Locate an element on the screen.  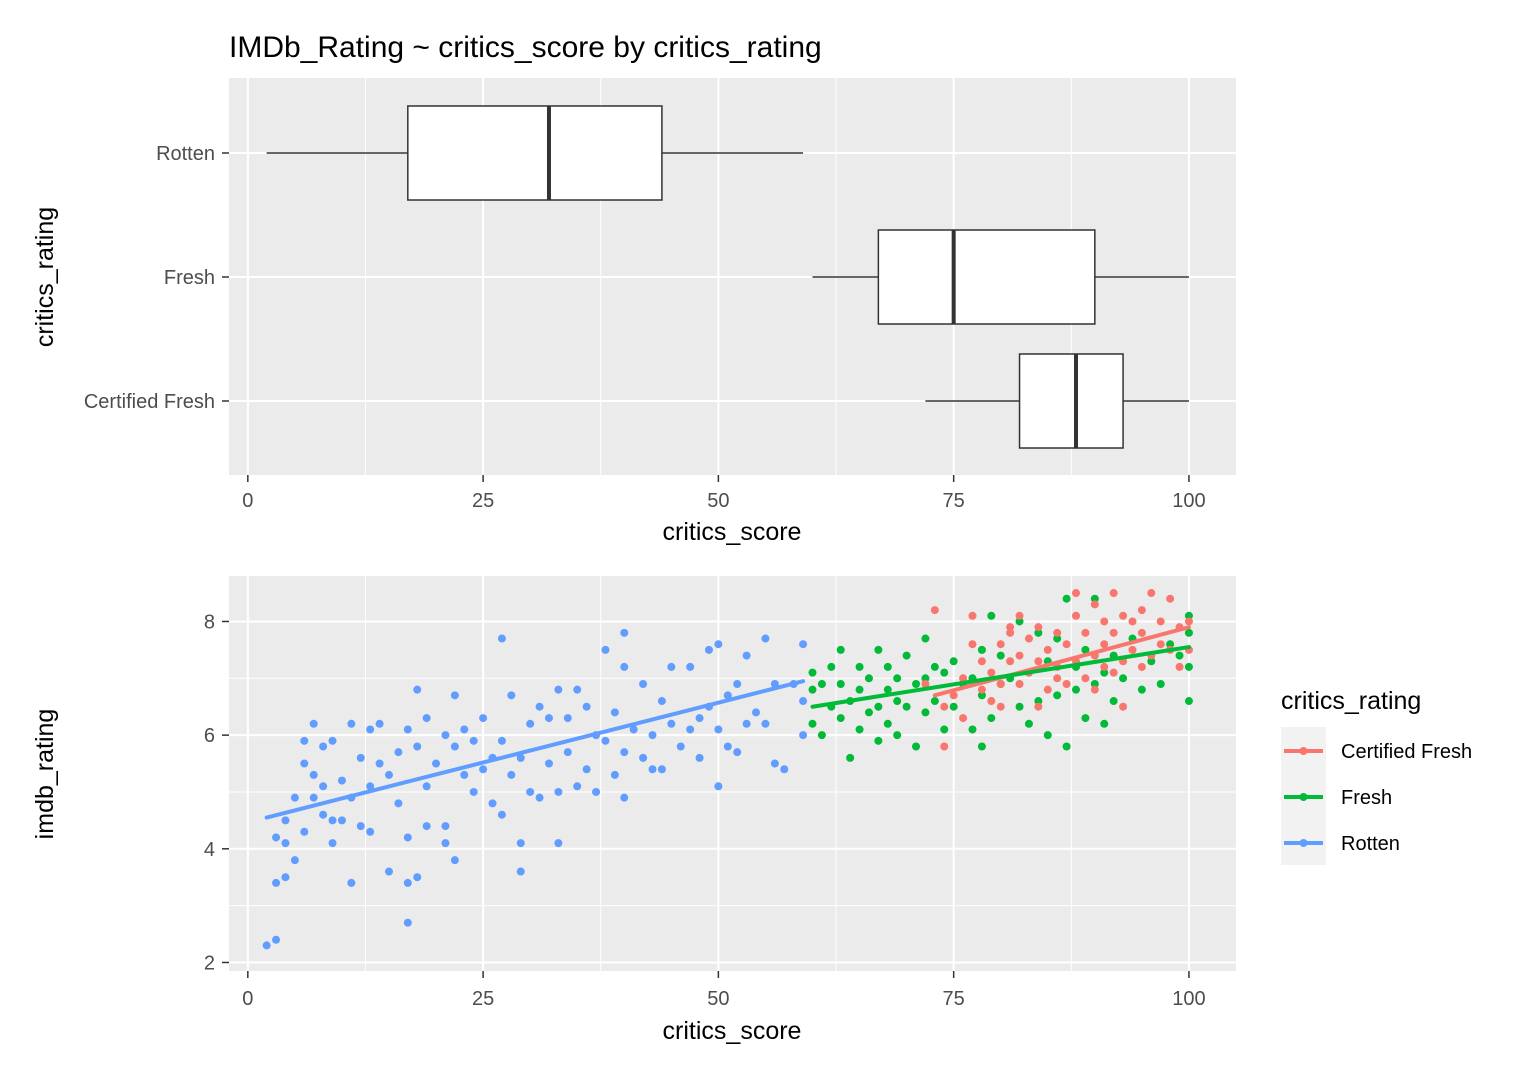
legend-item-certified-fresh: Certified Fresh is located at coordinates (1378, 752).